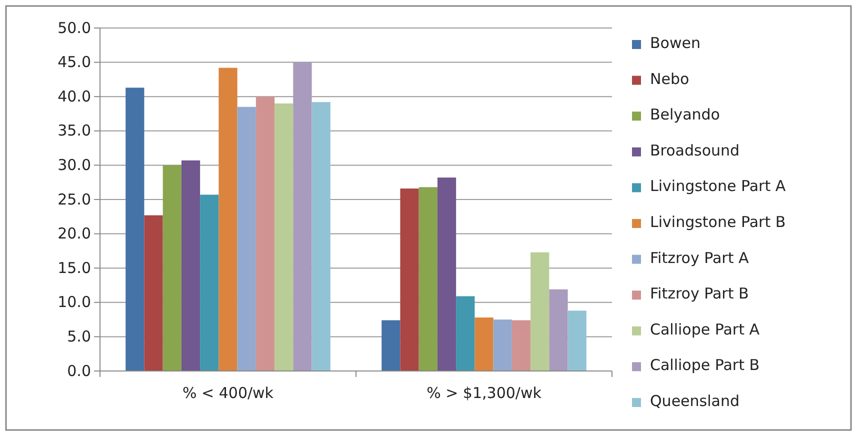 The height and width of the screenshot is (436, 857). What do you see at coordinates (74, 62) in the screenshot?
I see `y-tick-label: 45.0` at bounding box center [74, 62].